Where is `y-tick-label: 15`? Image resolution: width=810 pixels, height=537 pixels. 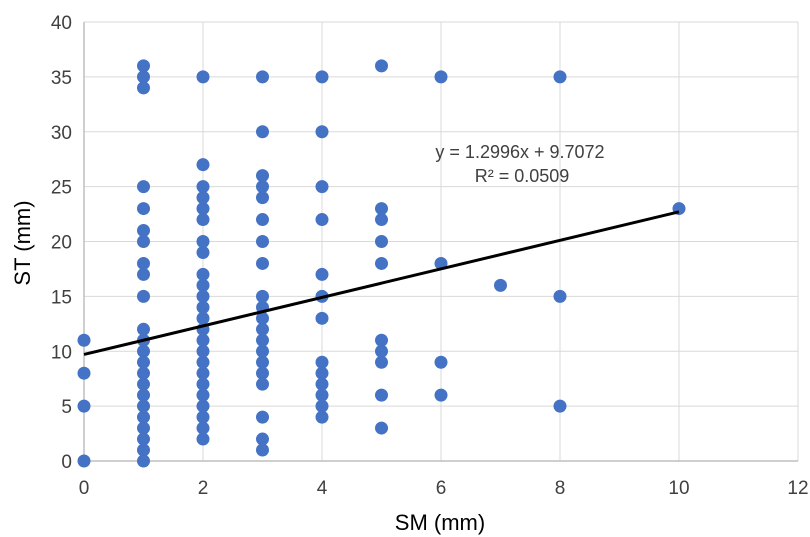
y-tick-label: 15 is located at coordinates (61, 297).